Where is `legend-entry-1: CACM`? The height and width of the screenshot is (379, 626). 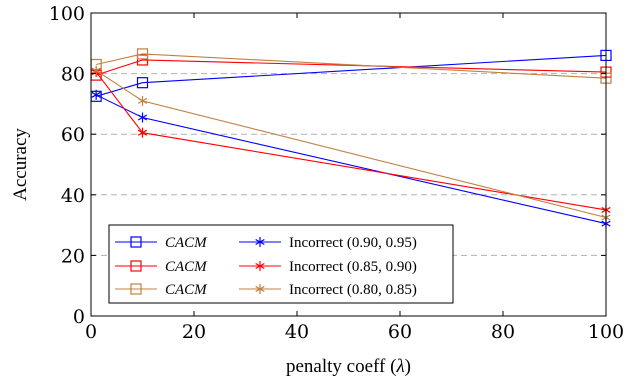 legend-entry-1: CACM is located at coordinates (161, 267).